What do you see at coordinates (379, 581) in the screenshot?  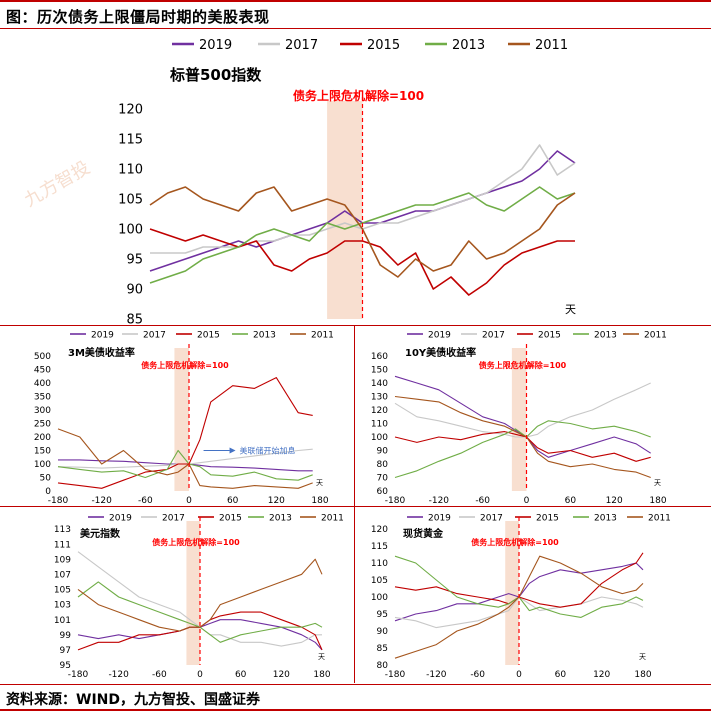 I see `y-tick-label: 105` at bounding box center [379, 581].